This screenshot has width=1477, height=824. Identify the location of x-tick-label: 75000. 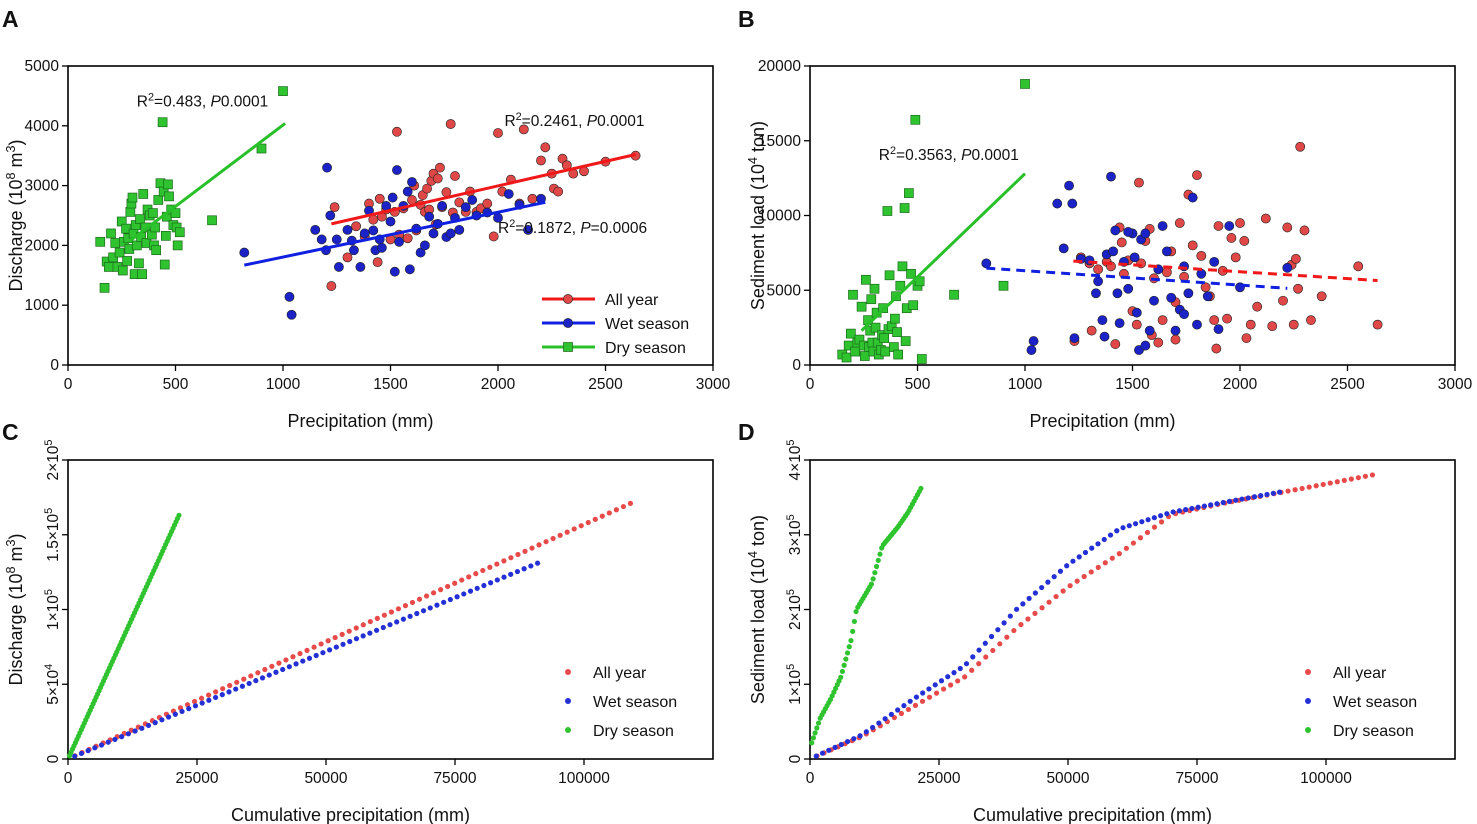
(1196, 778).